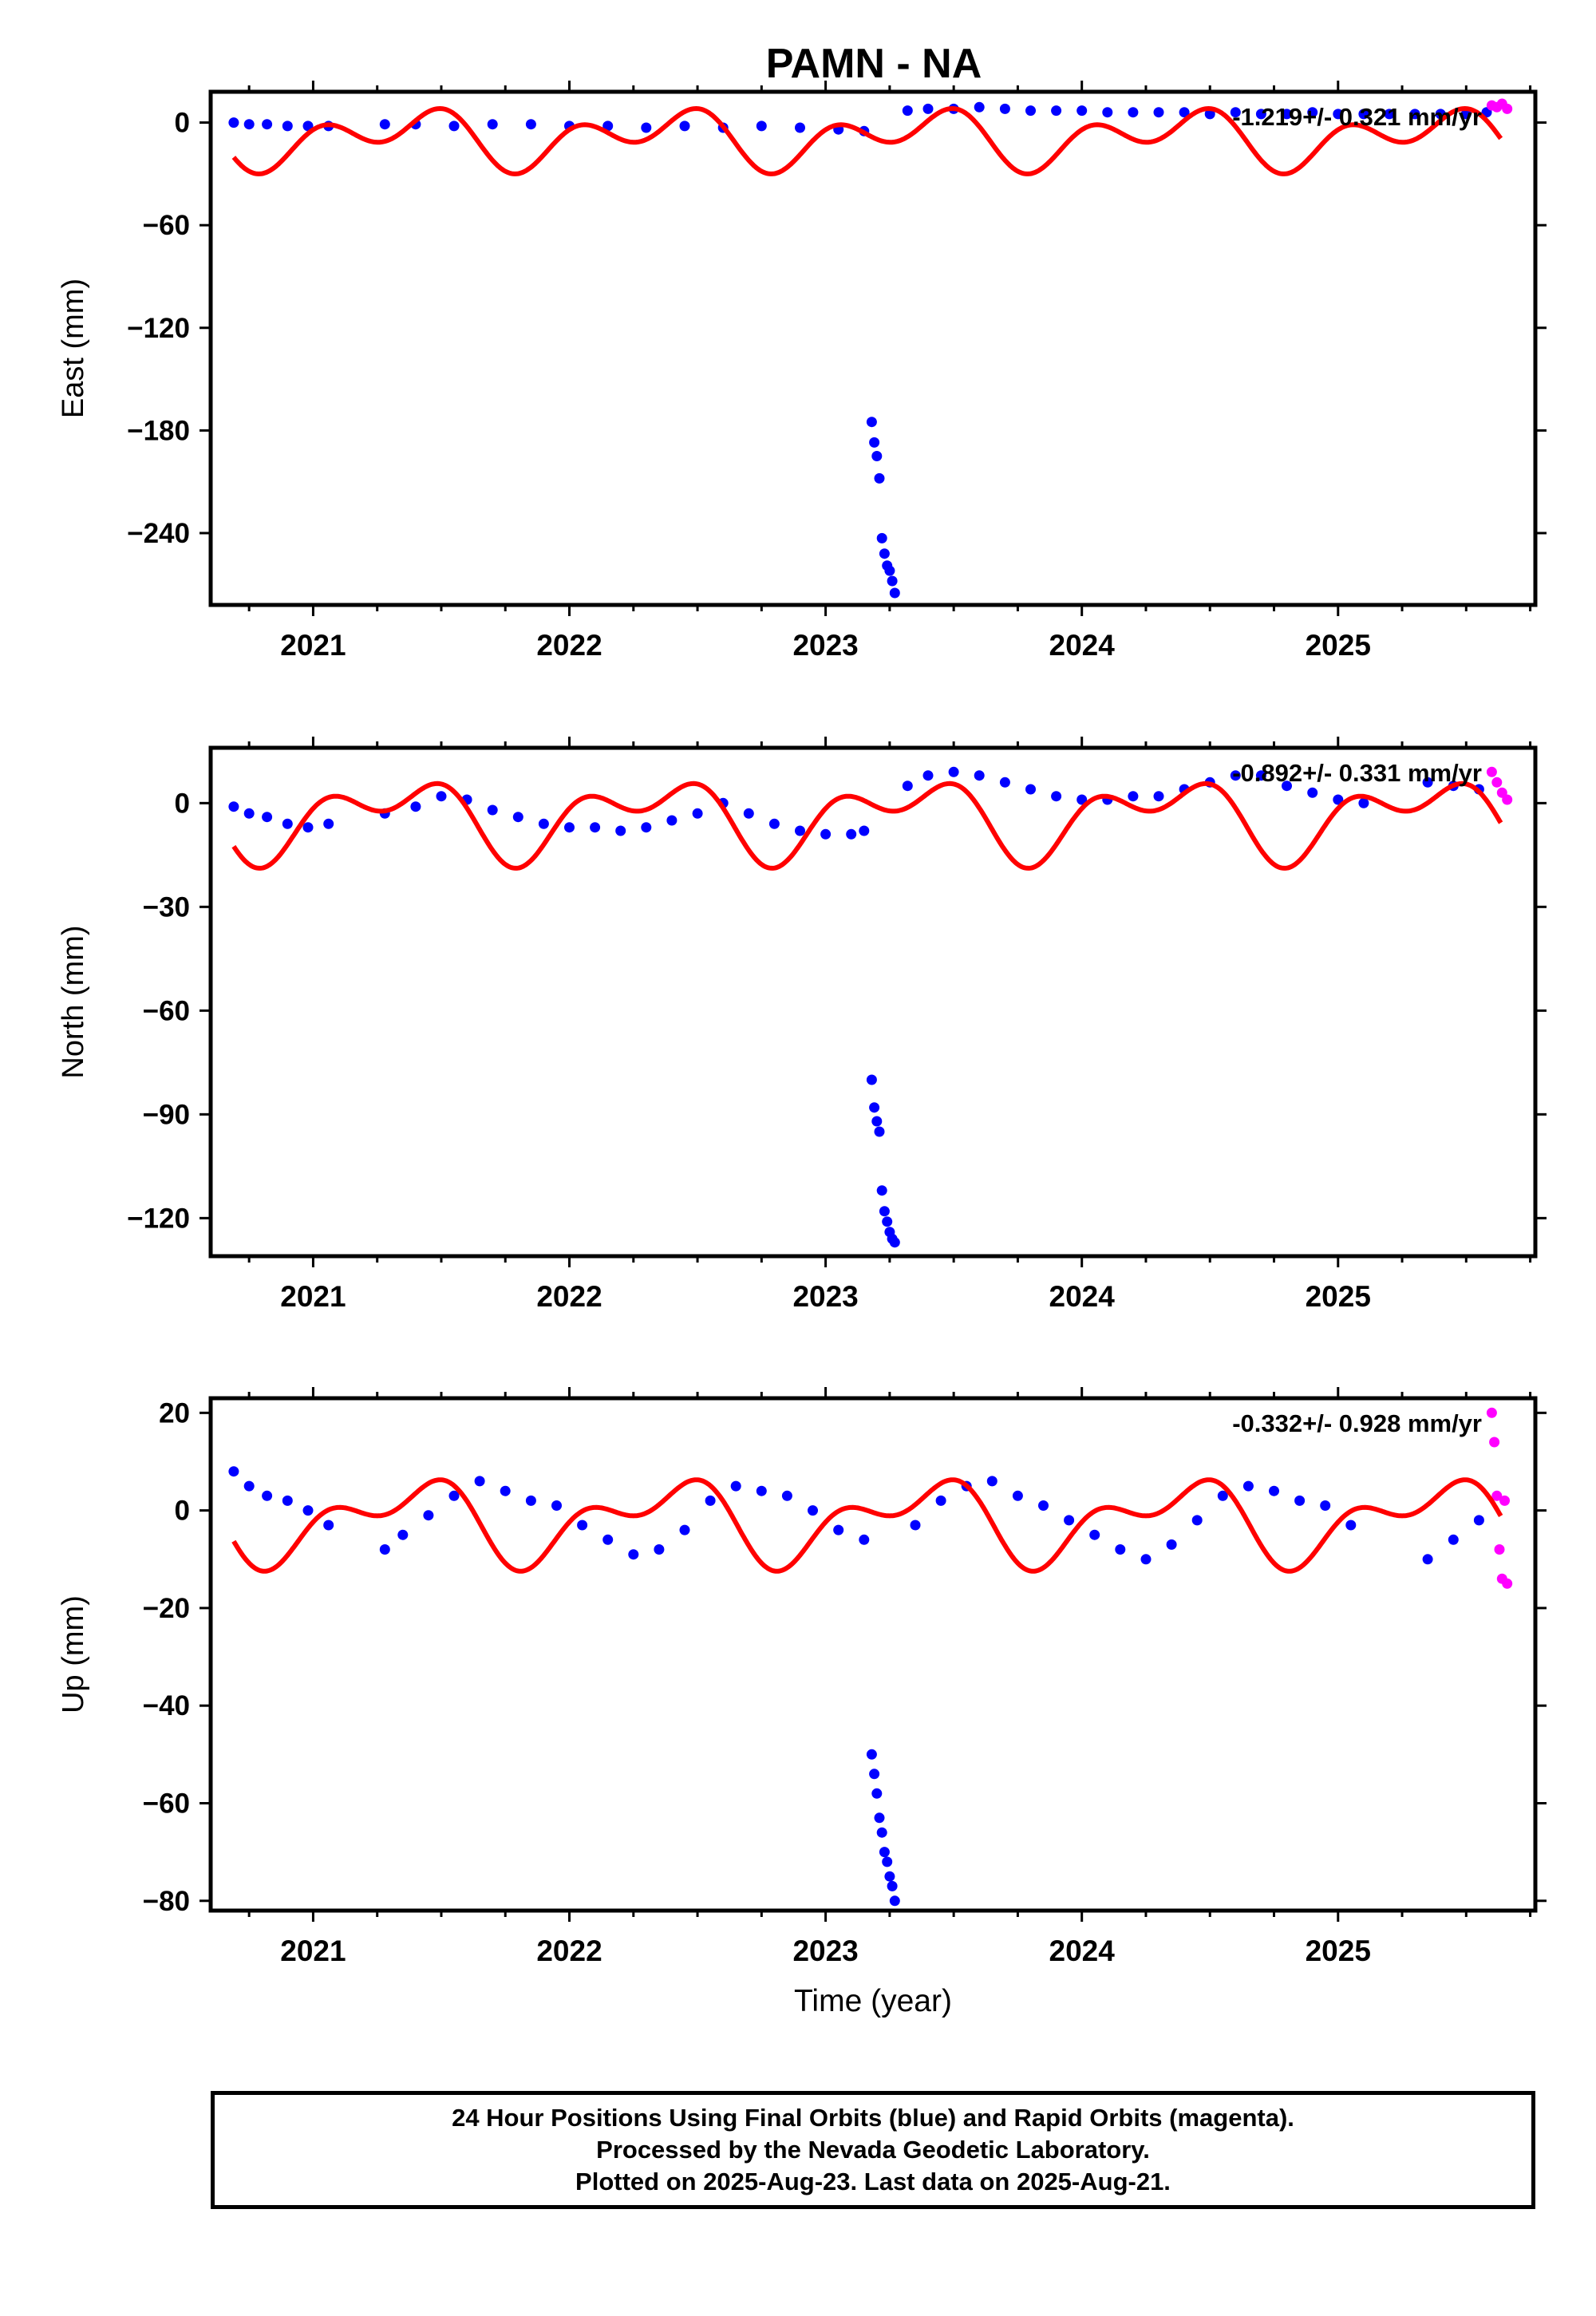 The image size is (1596, 2316). Describe the element at coordinates (182, 1511) in the screenshot. I see `up-ytick-label: 0` at that location.